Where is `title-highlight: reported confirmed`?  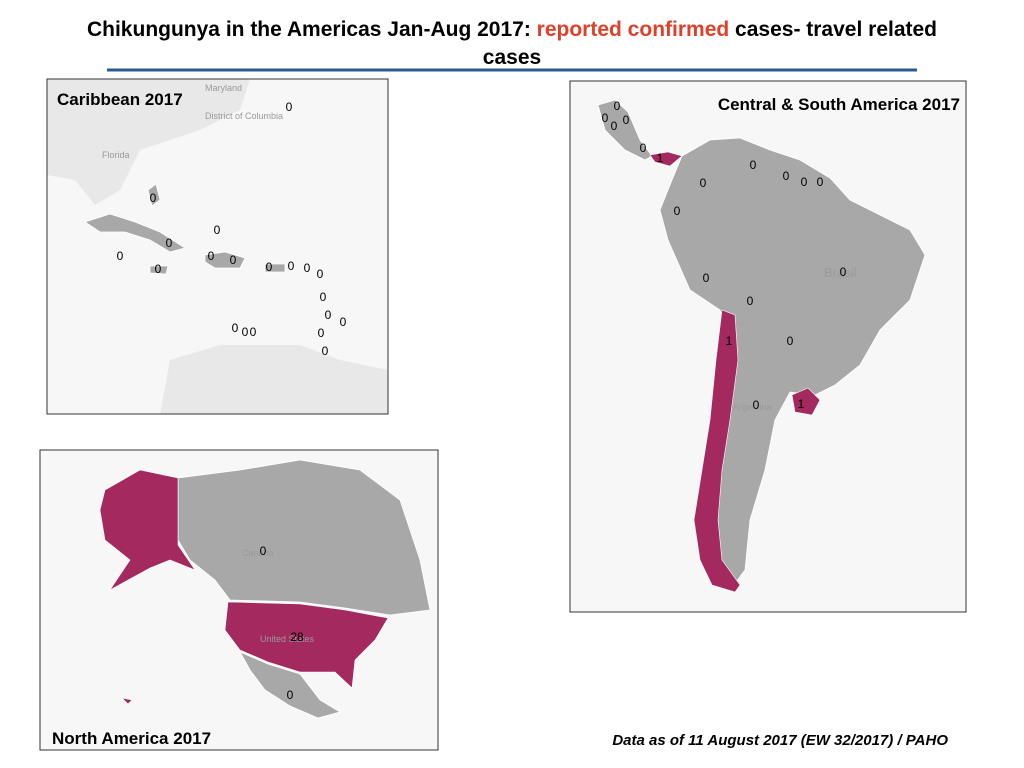
title-highlight: reported confirmed is located at coordinates (633, 29).